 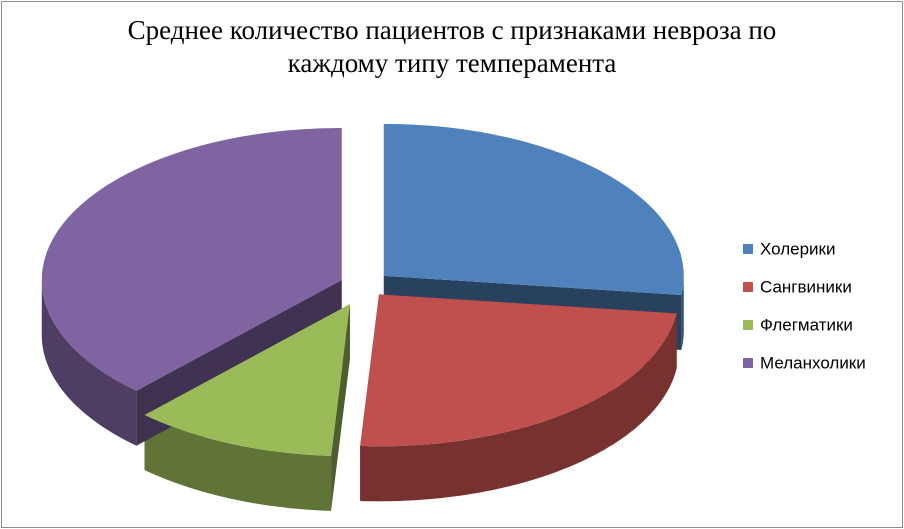 I want to click on legend-label: Меланхолики, so click(x=813, y=362).